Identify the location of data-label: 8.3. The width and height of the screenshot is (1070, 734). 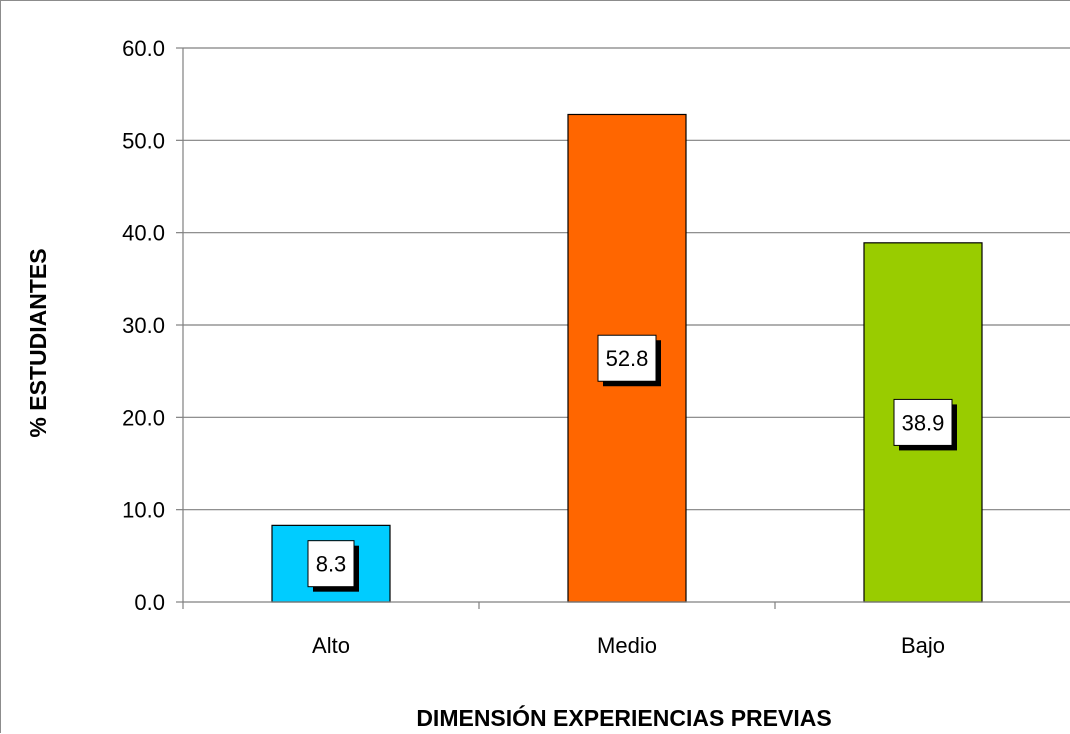
(331, 564).